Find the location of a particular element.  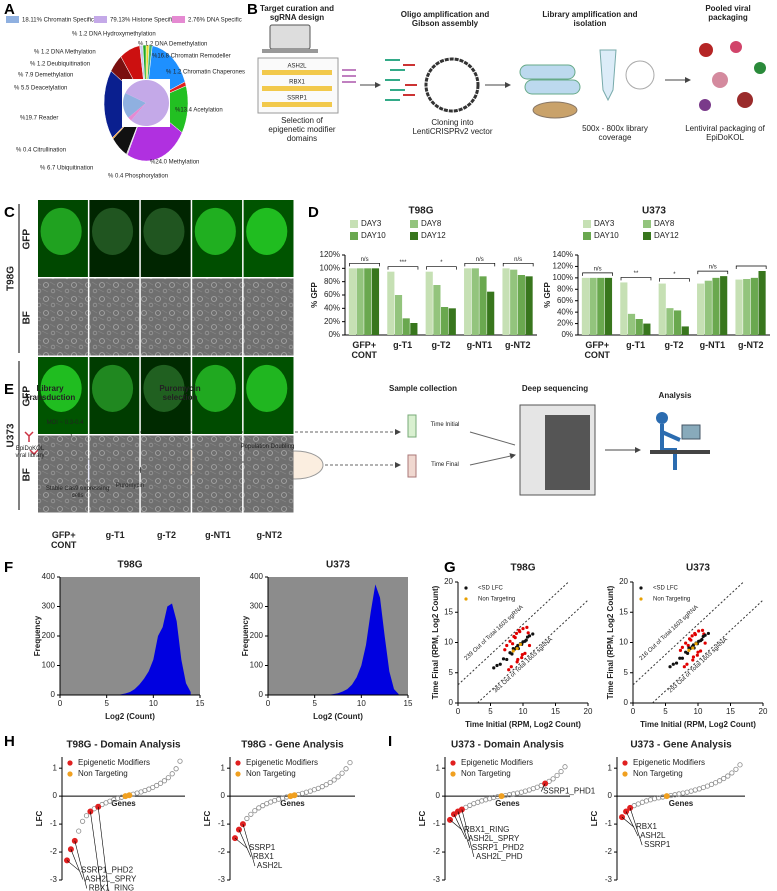

y-tick-label: 0% is located at coordinates (567, 334).